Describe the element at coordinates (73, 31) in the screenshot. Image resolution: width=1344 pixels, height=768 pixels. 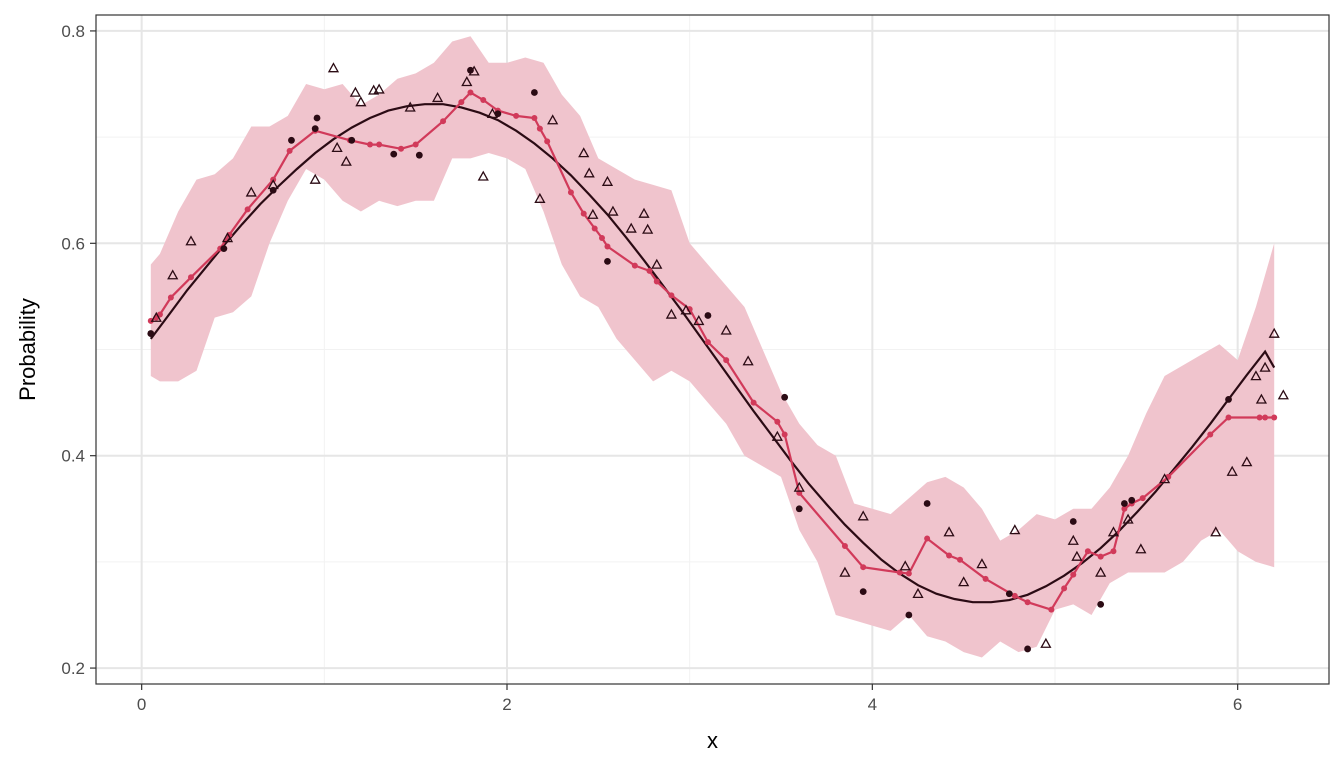
I see `y-tick-label: 0.8` at that location.